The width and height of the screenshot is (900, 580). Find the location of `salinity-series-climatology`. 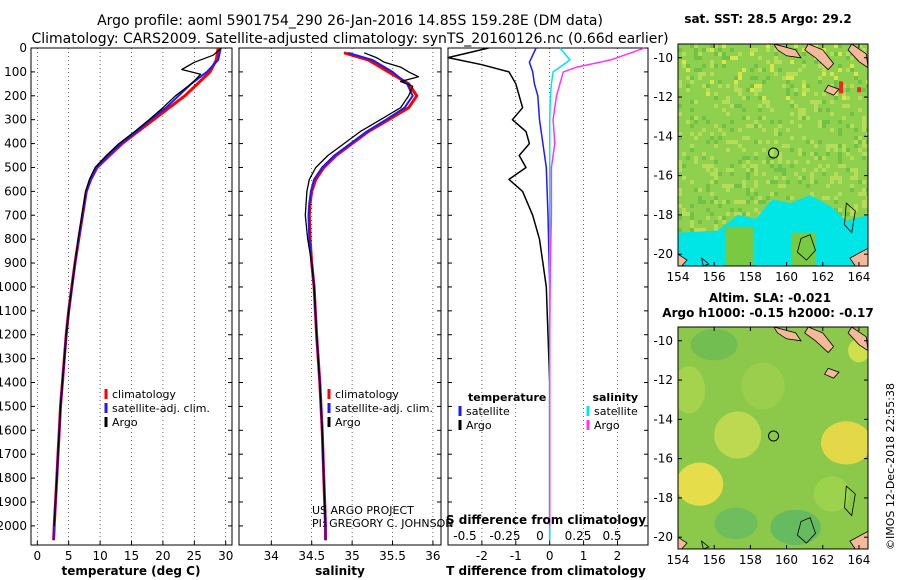

salinity-series-climatology is located at coordinates (363, 296).